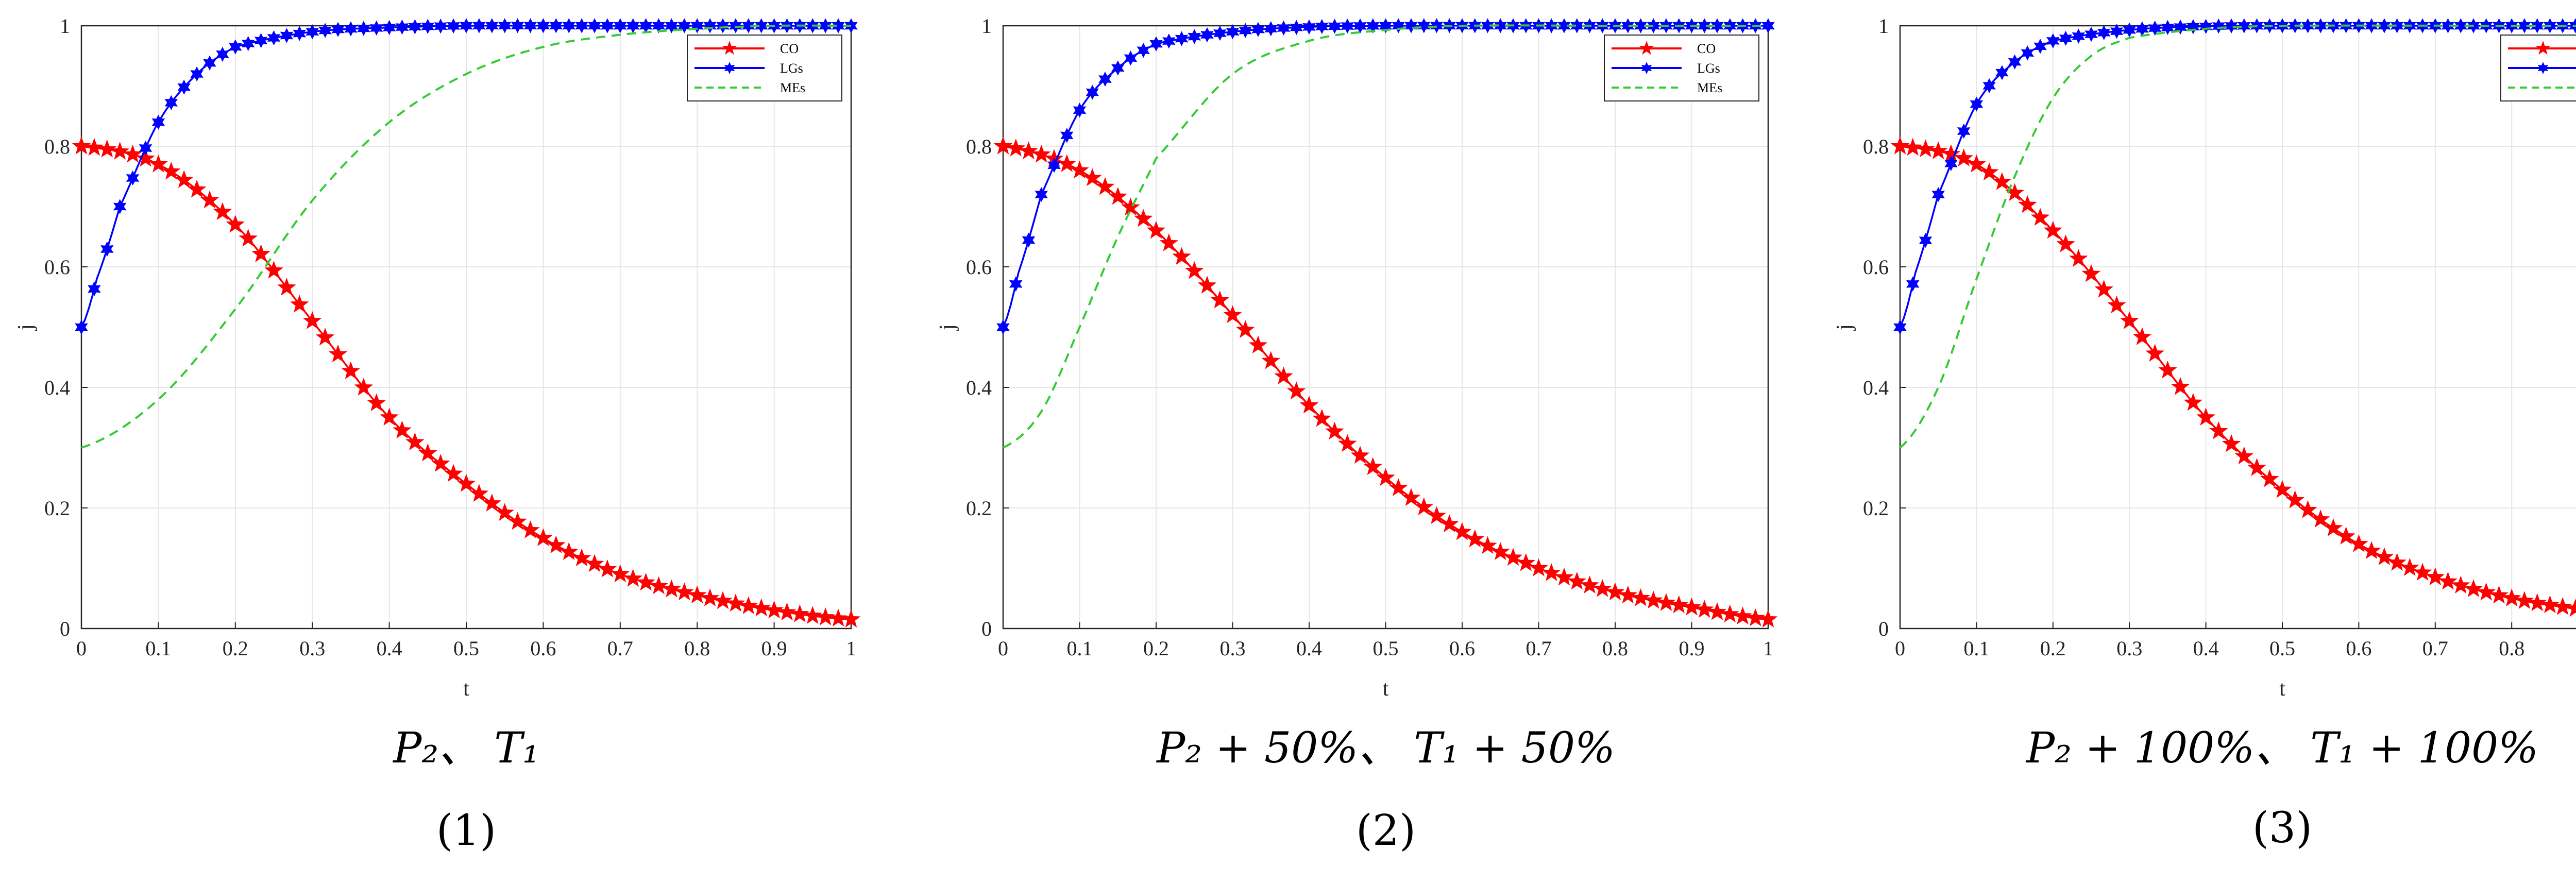  I want to click on x-tick-label: 1, so click(1768, 648).